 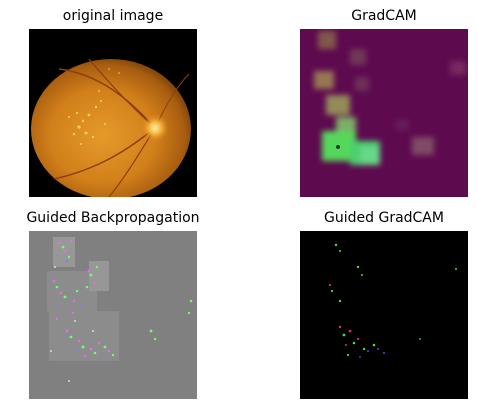 I want to click on gradcam-title: GradCAM, so click(x=384, y=16).